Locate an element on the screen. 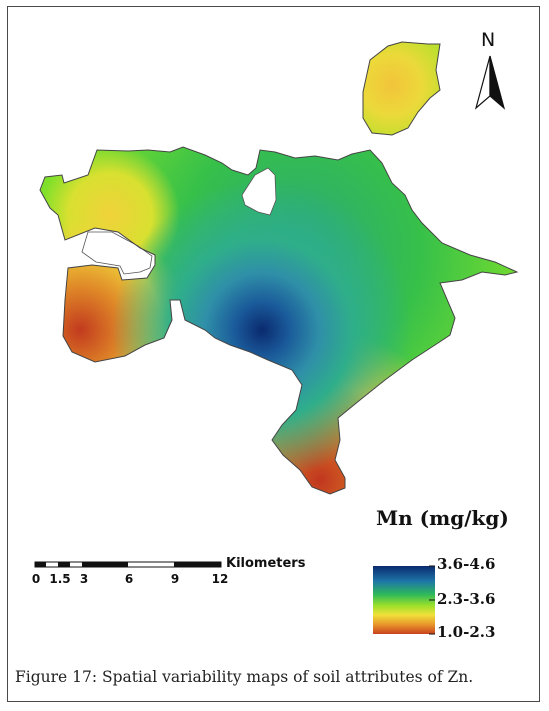  north-arrow-icon is located at coordinates (490, 82).